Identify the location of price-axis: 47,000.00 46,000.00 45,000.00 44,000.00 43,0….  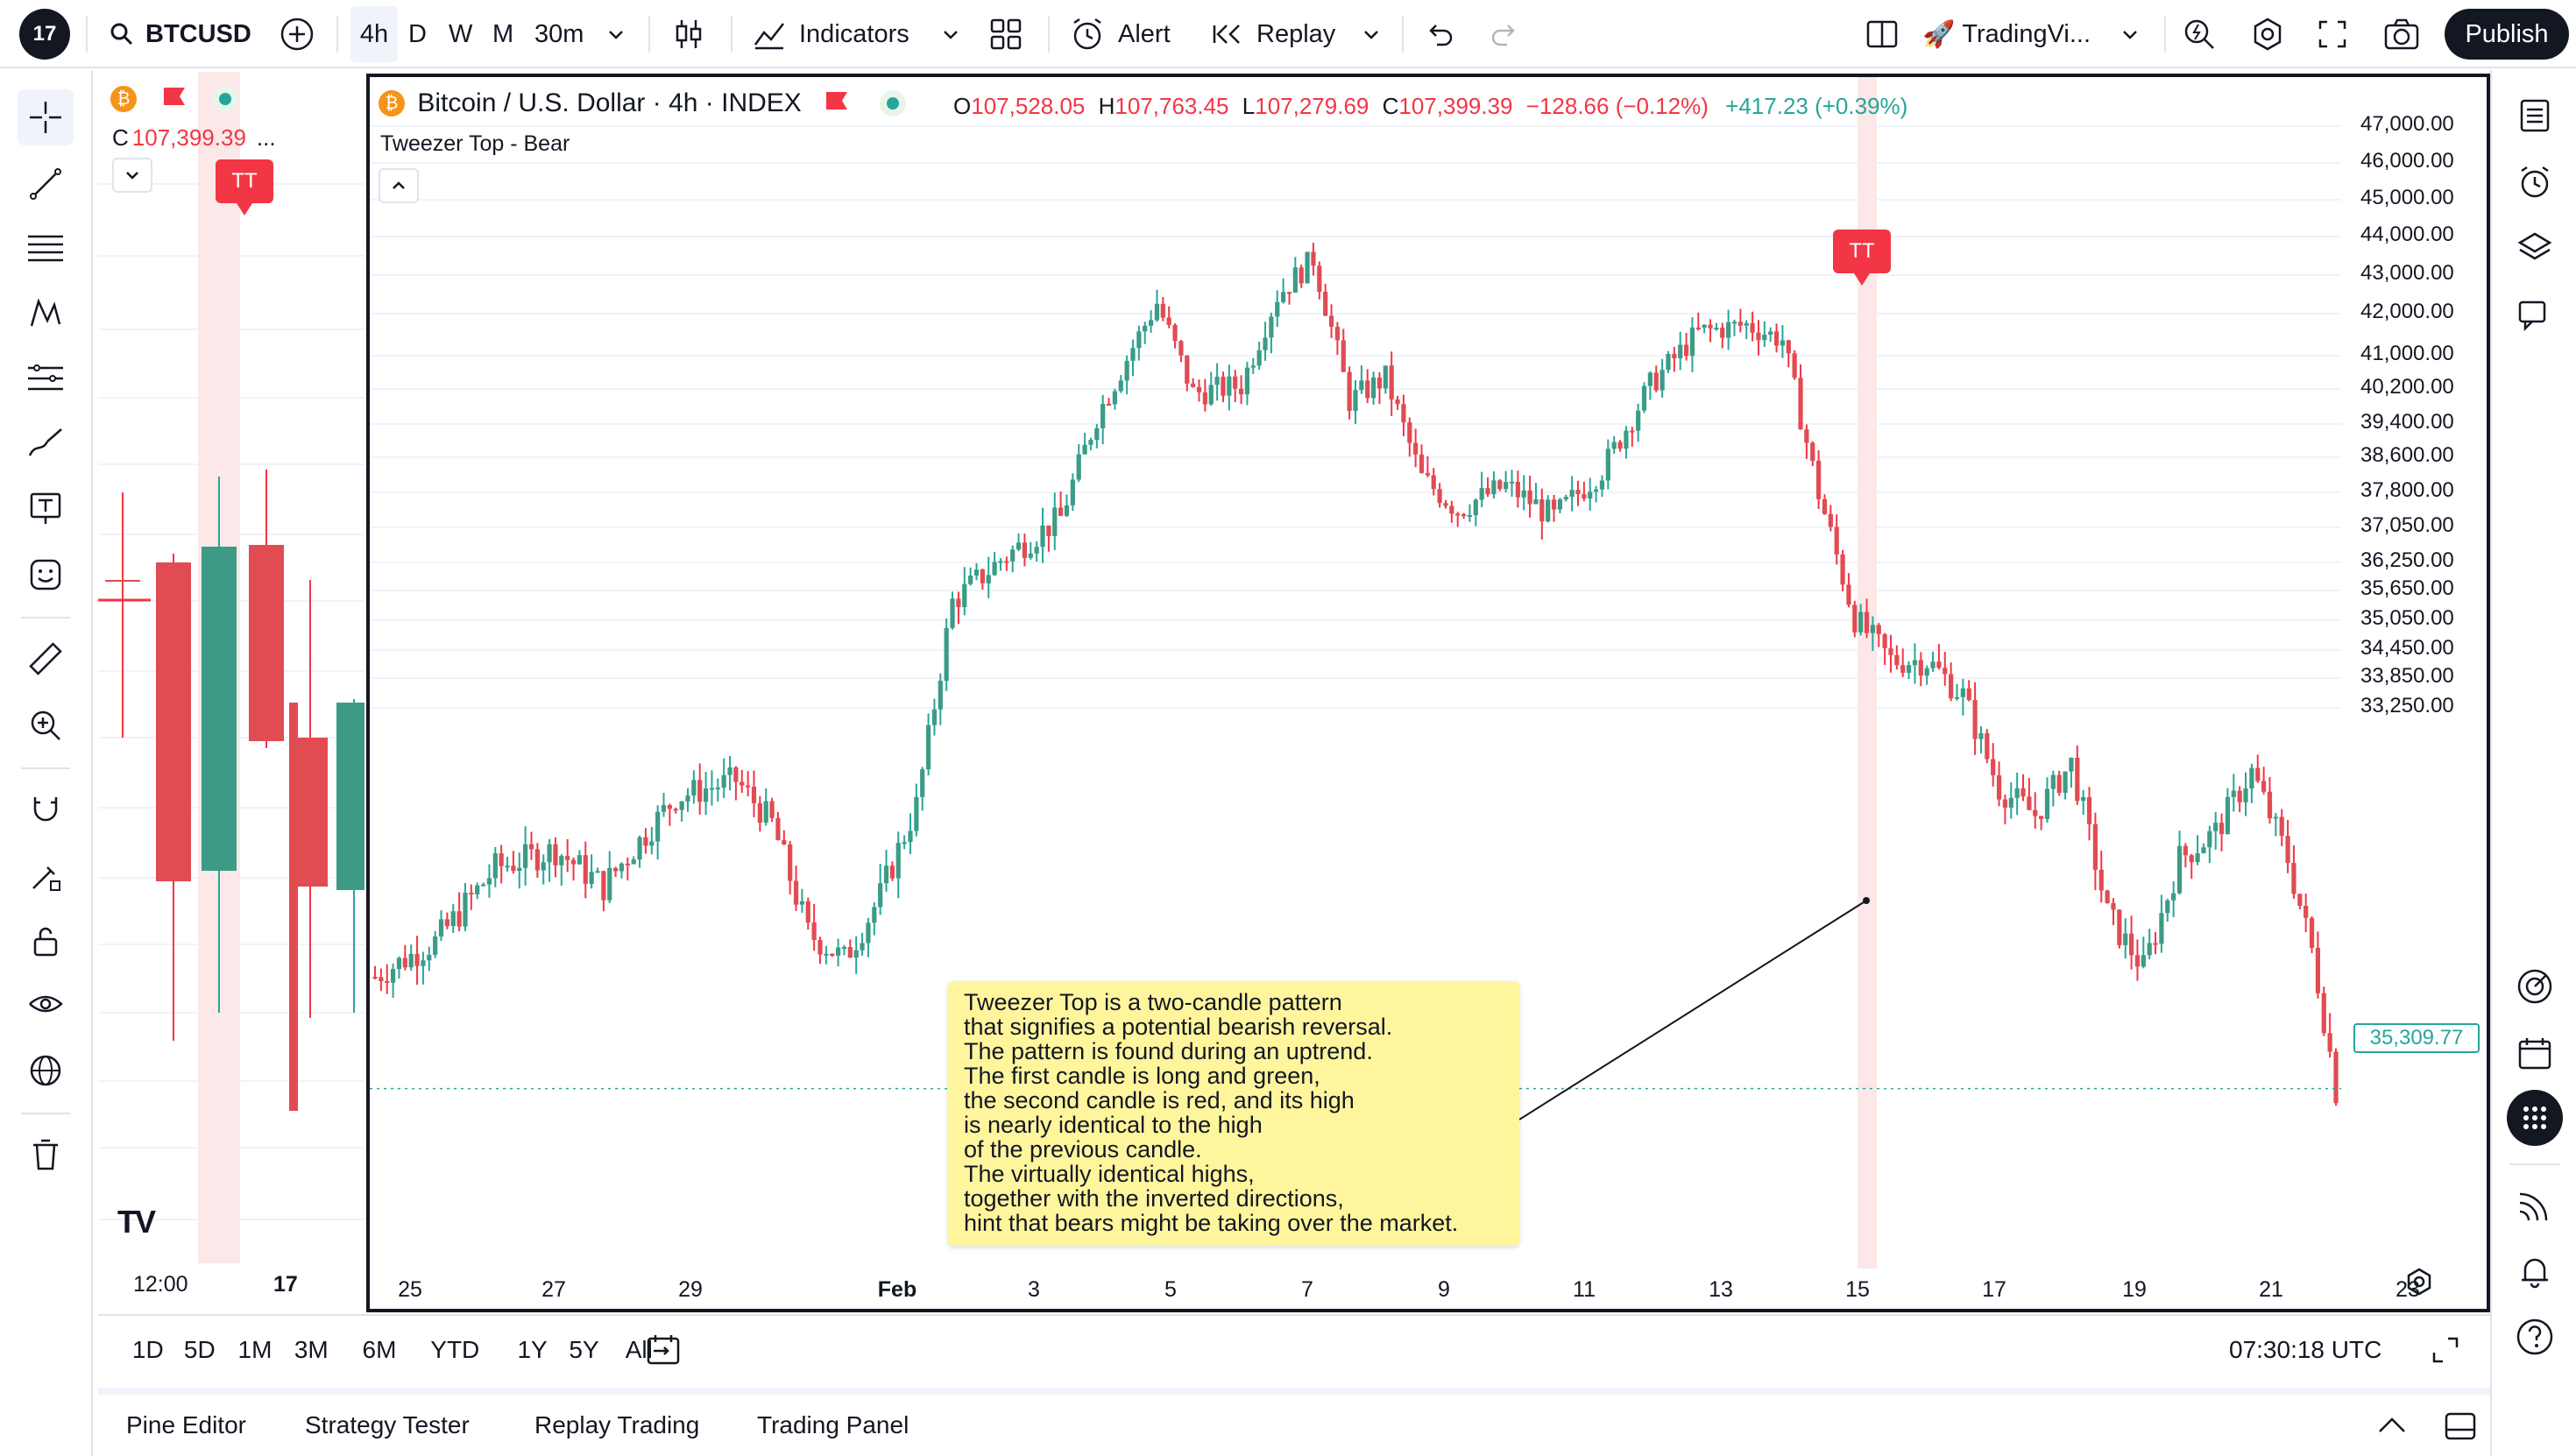
(2421, 693).